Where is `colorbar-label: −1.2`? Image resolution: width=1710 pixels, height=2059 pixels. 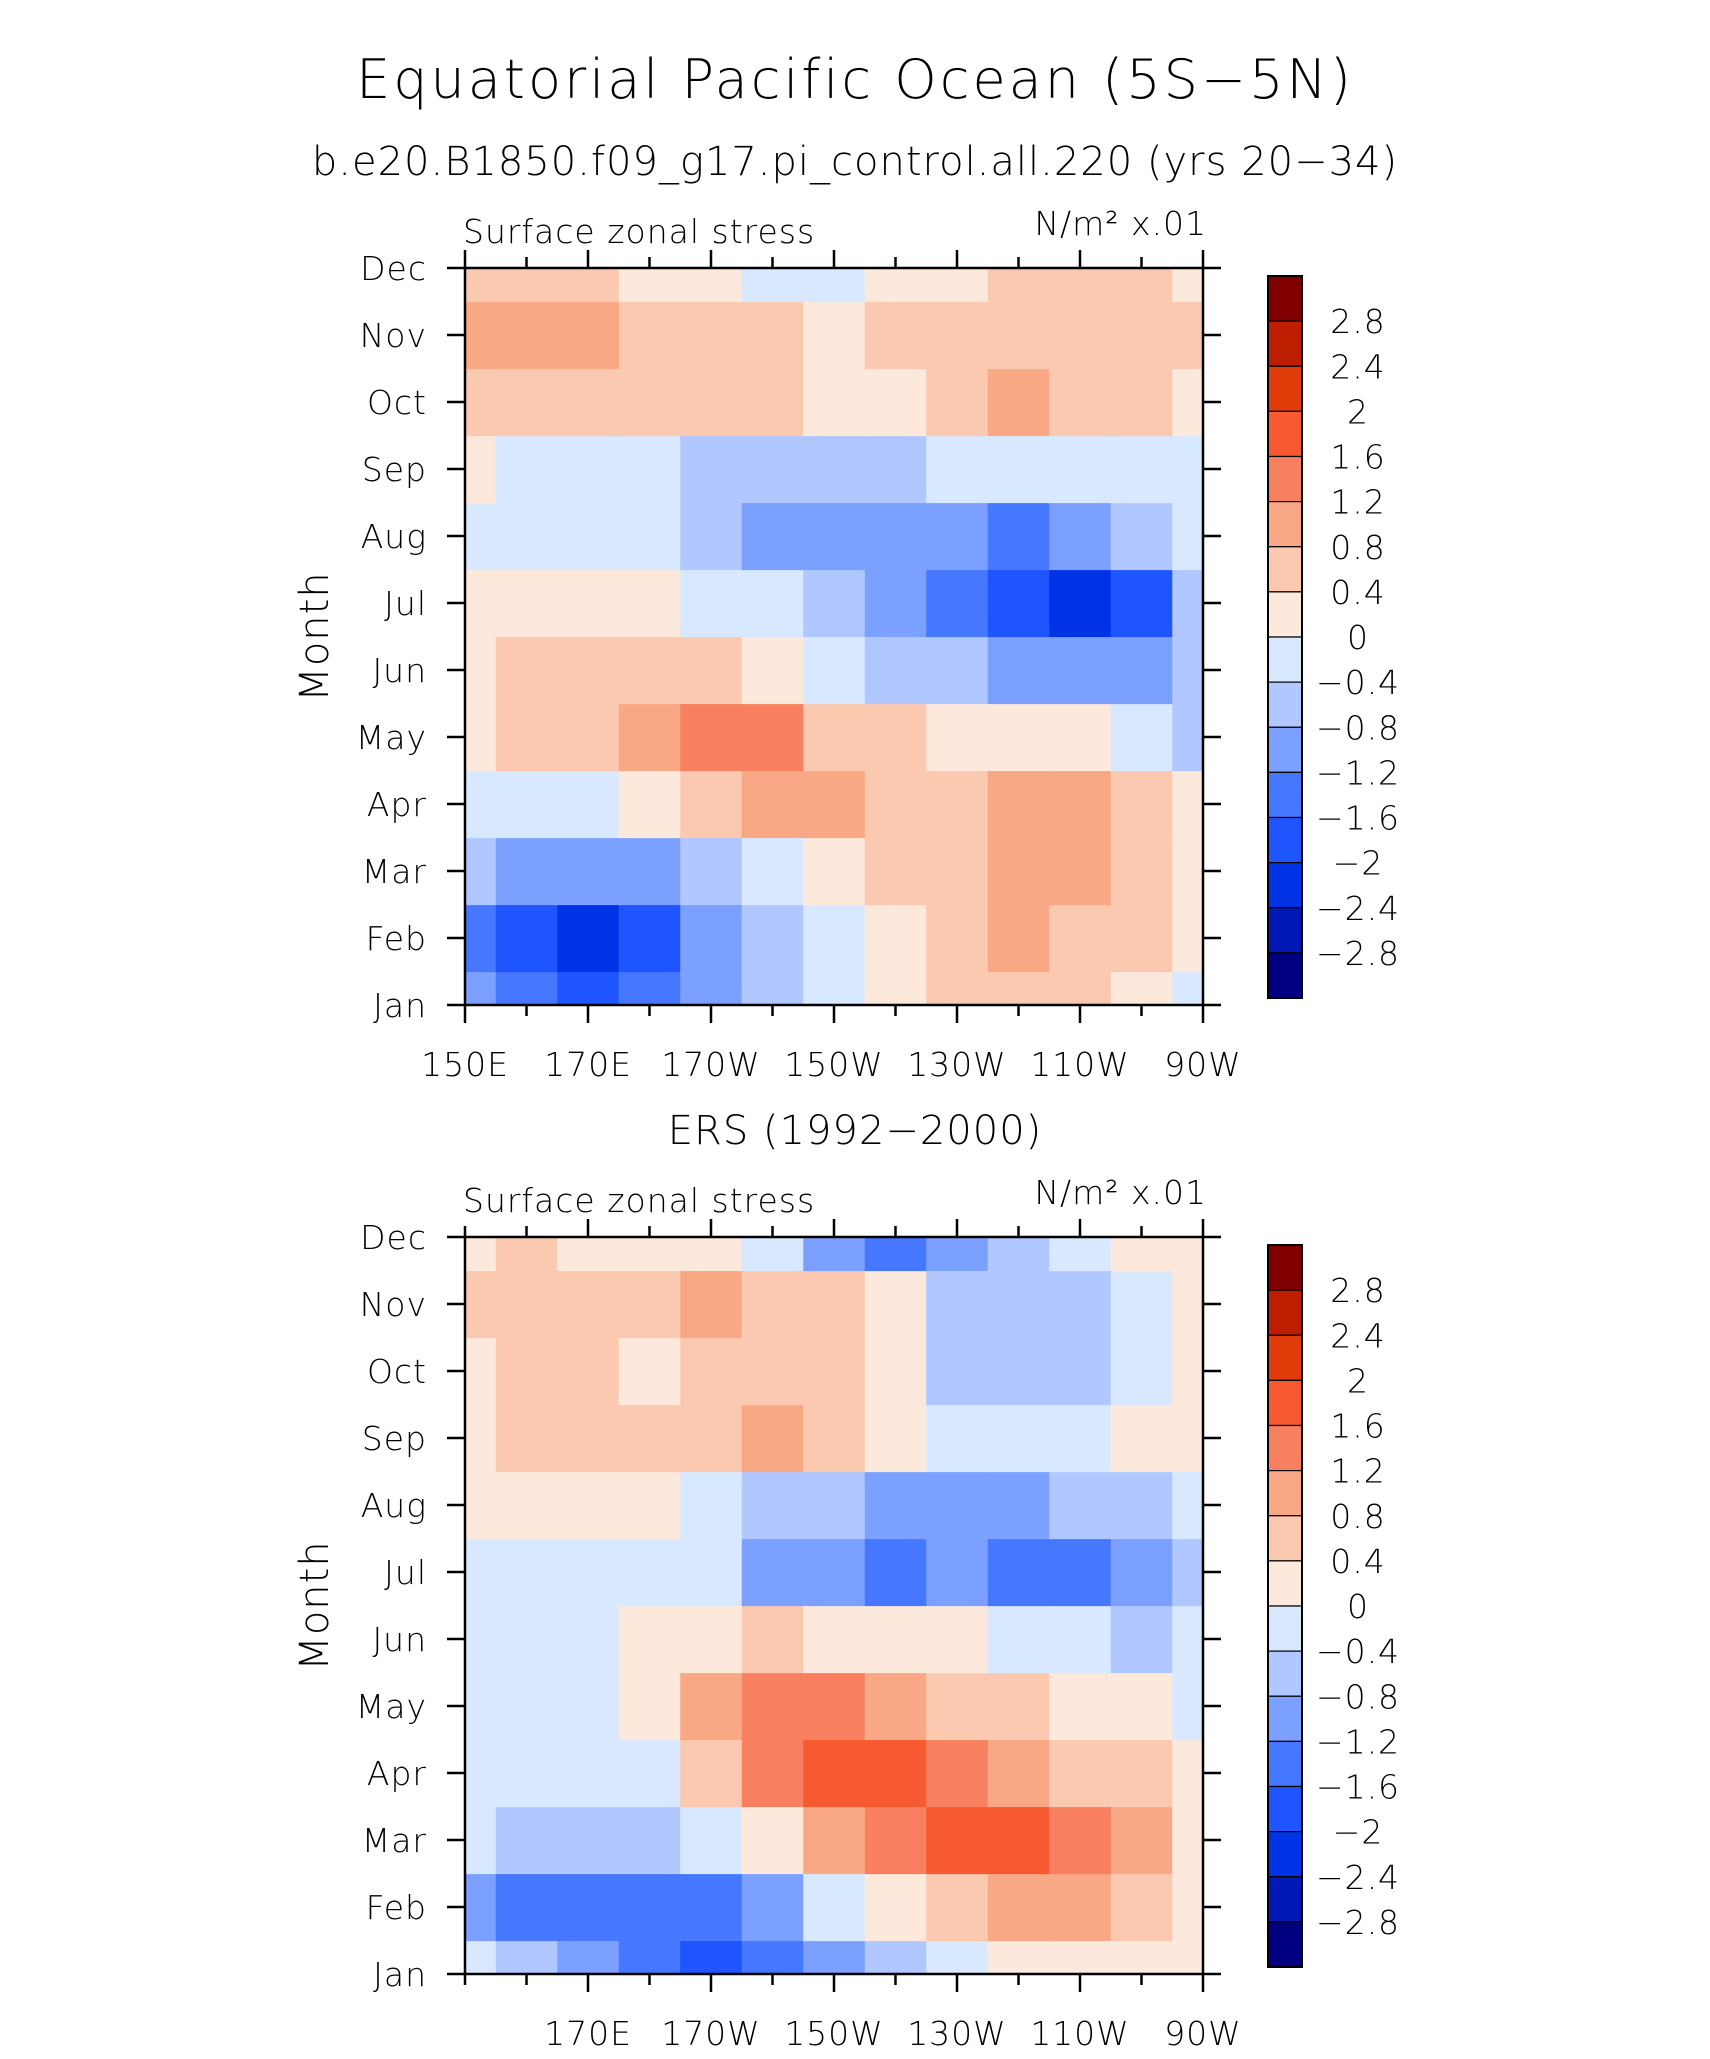 colorbar-label: −1.2 is located at coordinates (1358, 1741).